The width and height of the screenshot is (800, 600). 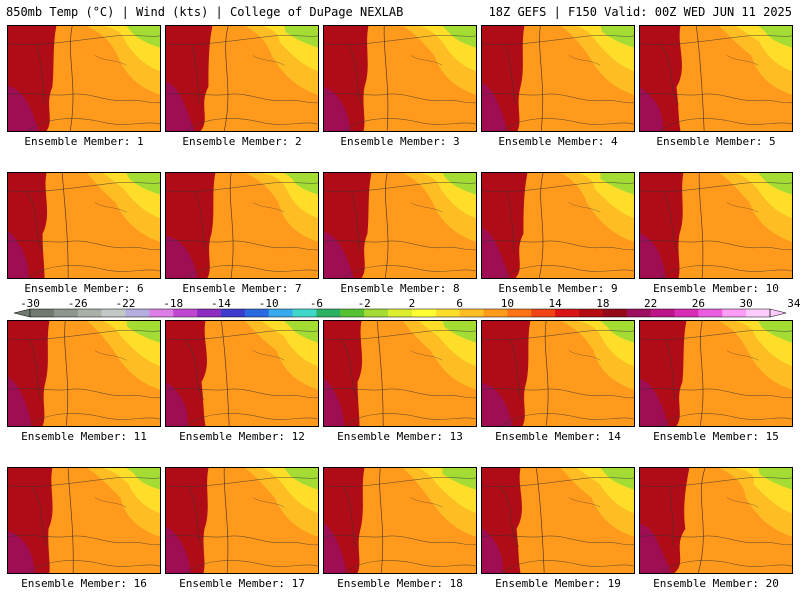 I want to click on colorbar-tick-label: 18, so click(x=602, y=304).